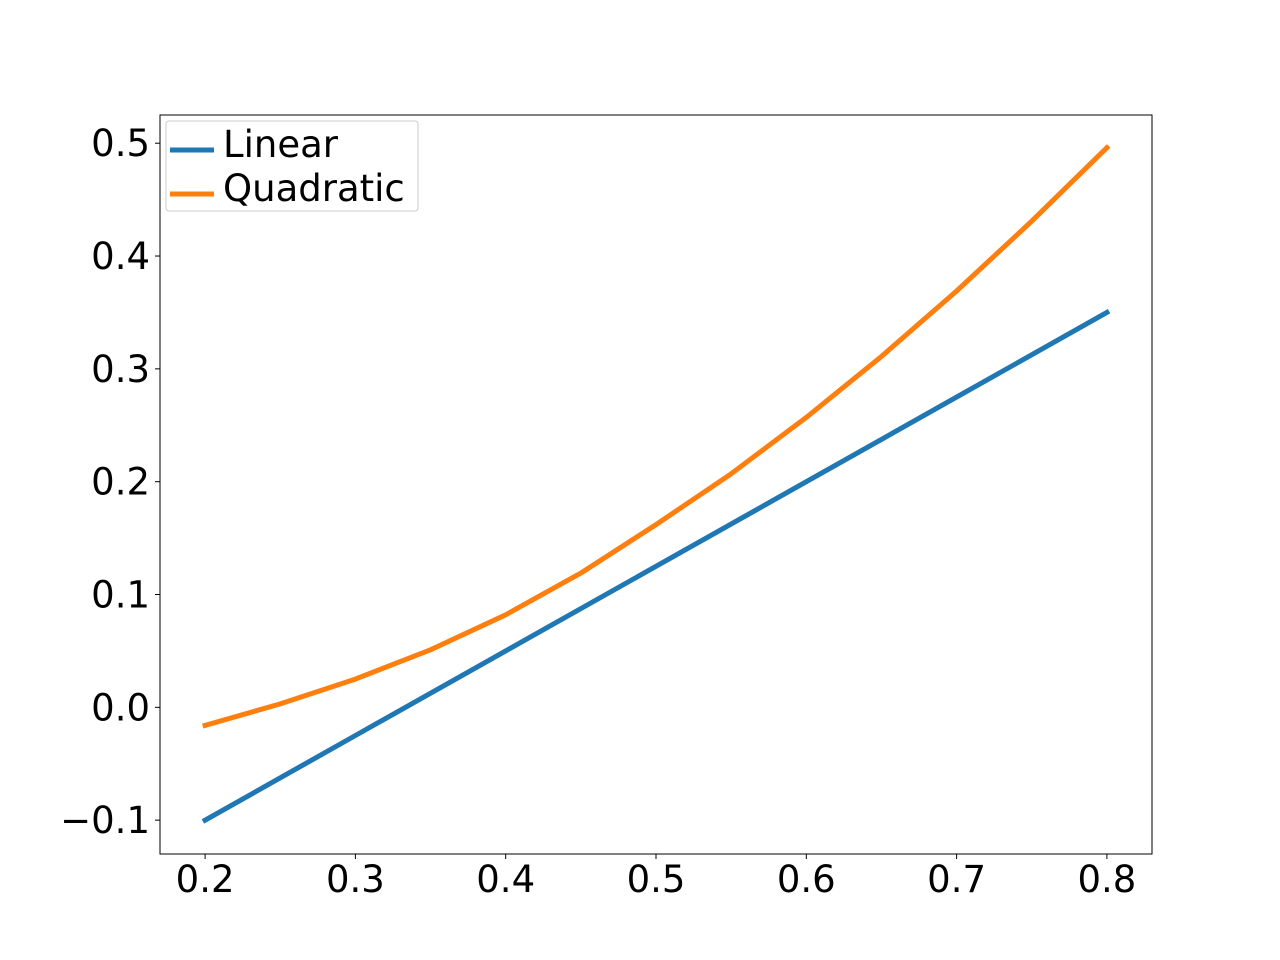 Image resolution: width=1280 pixels, height=960 pixels. I want to click on y-tick-label: 0.4, so click(120, 256).